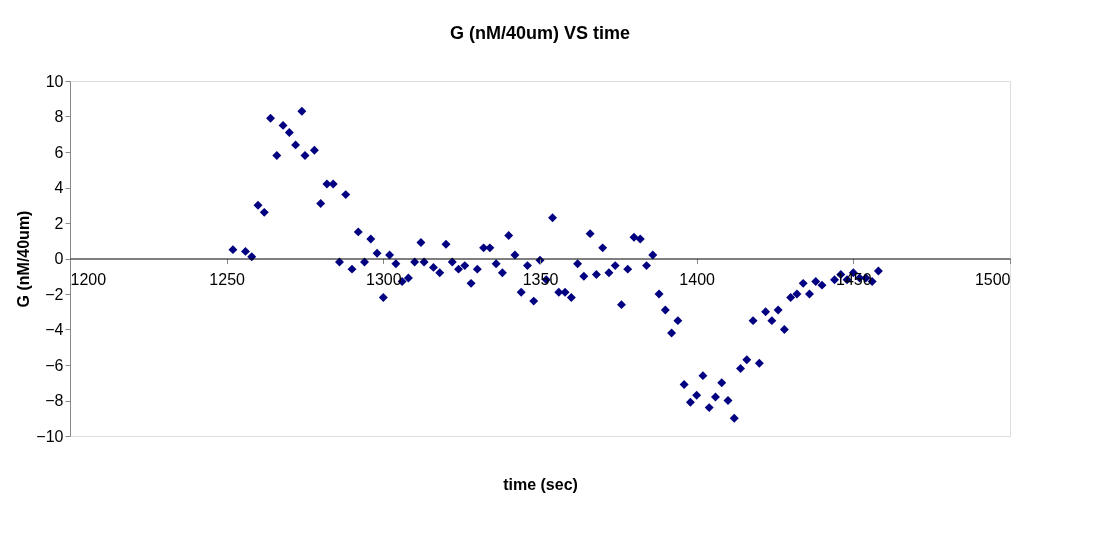  Describe the element at coordinates (24, 259) in the screenshot. I see `y-axis-title: G (nM/40um)` at that location.